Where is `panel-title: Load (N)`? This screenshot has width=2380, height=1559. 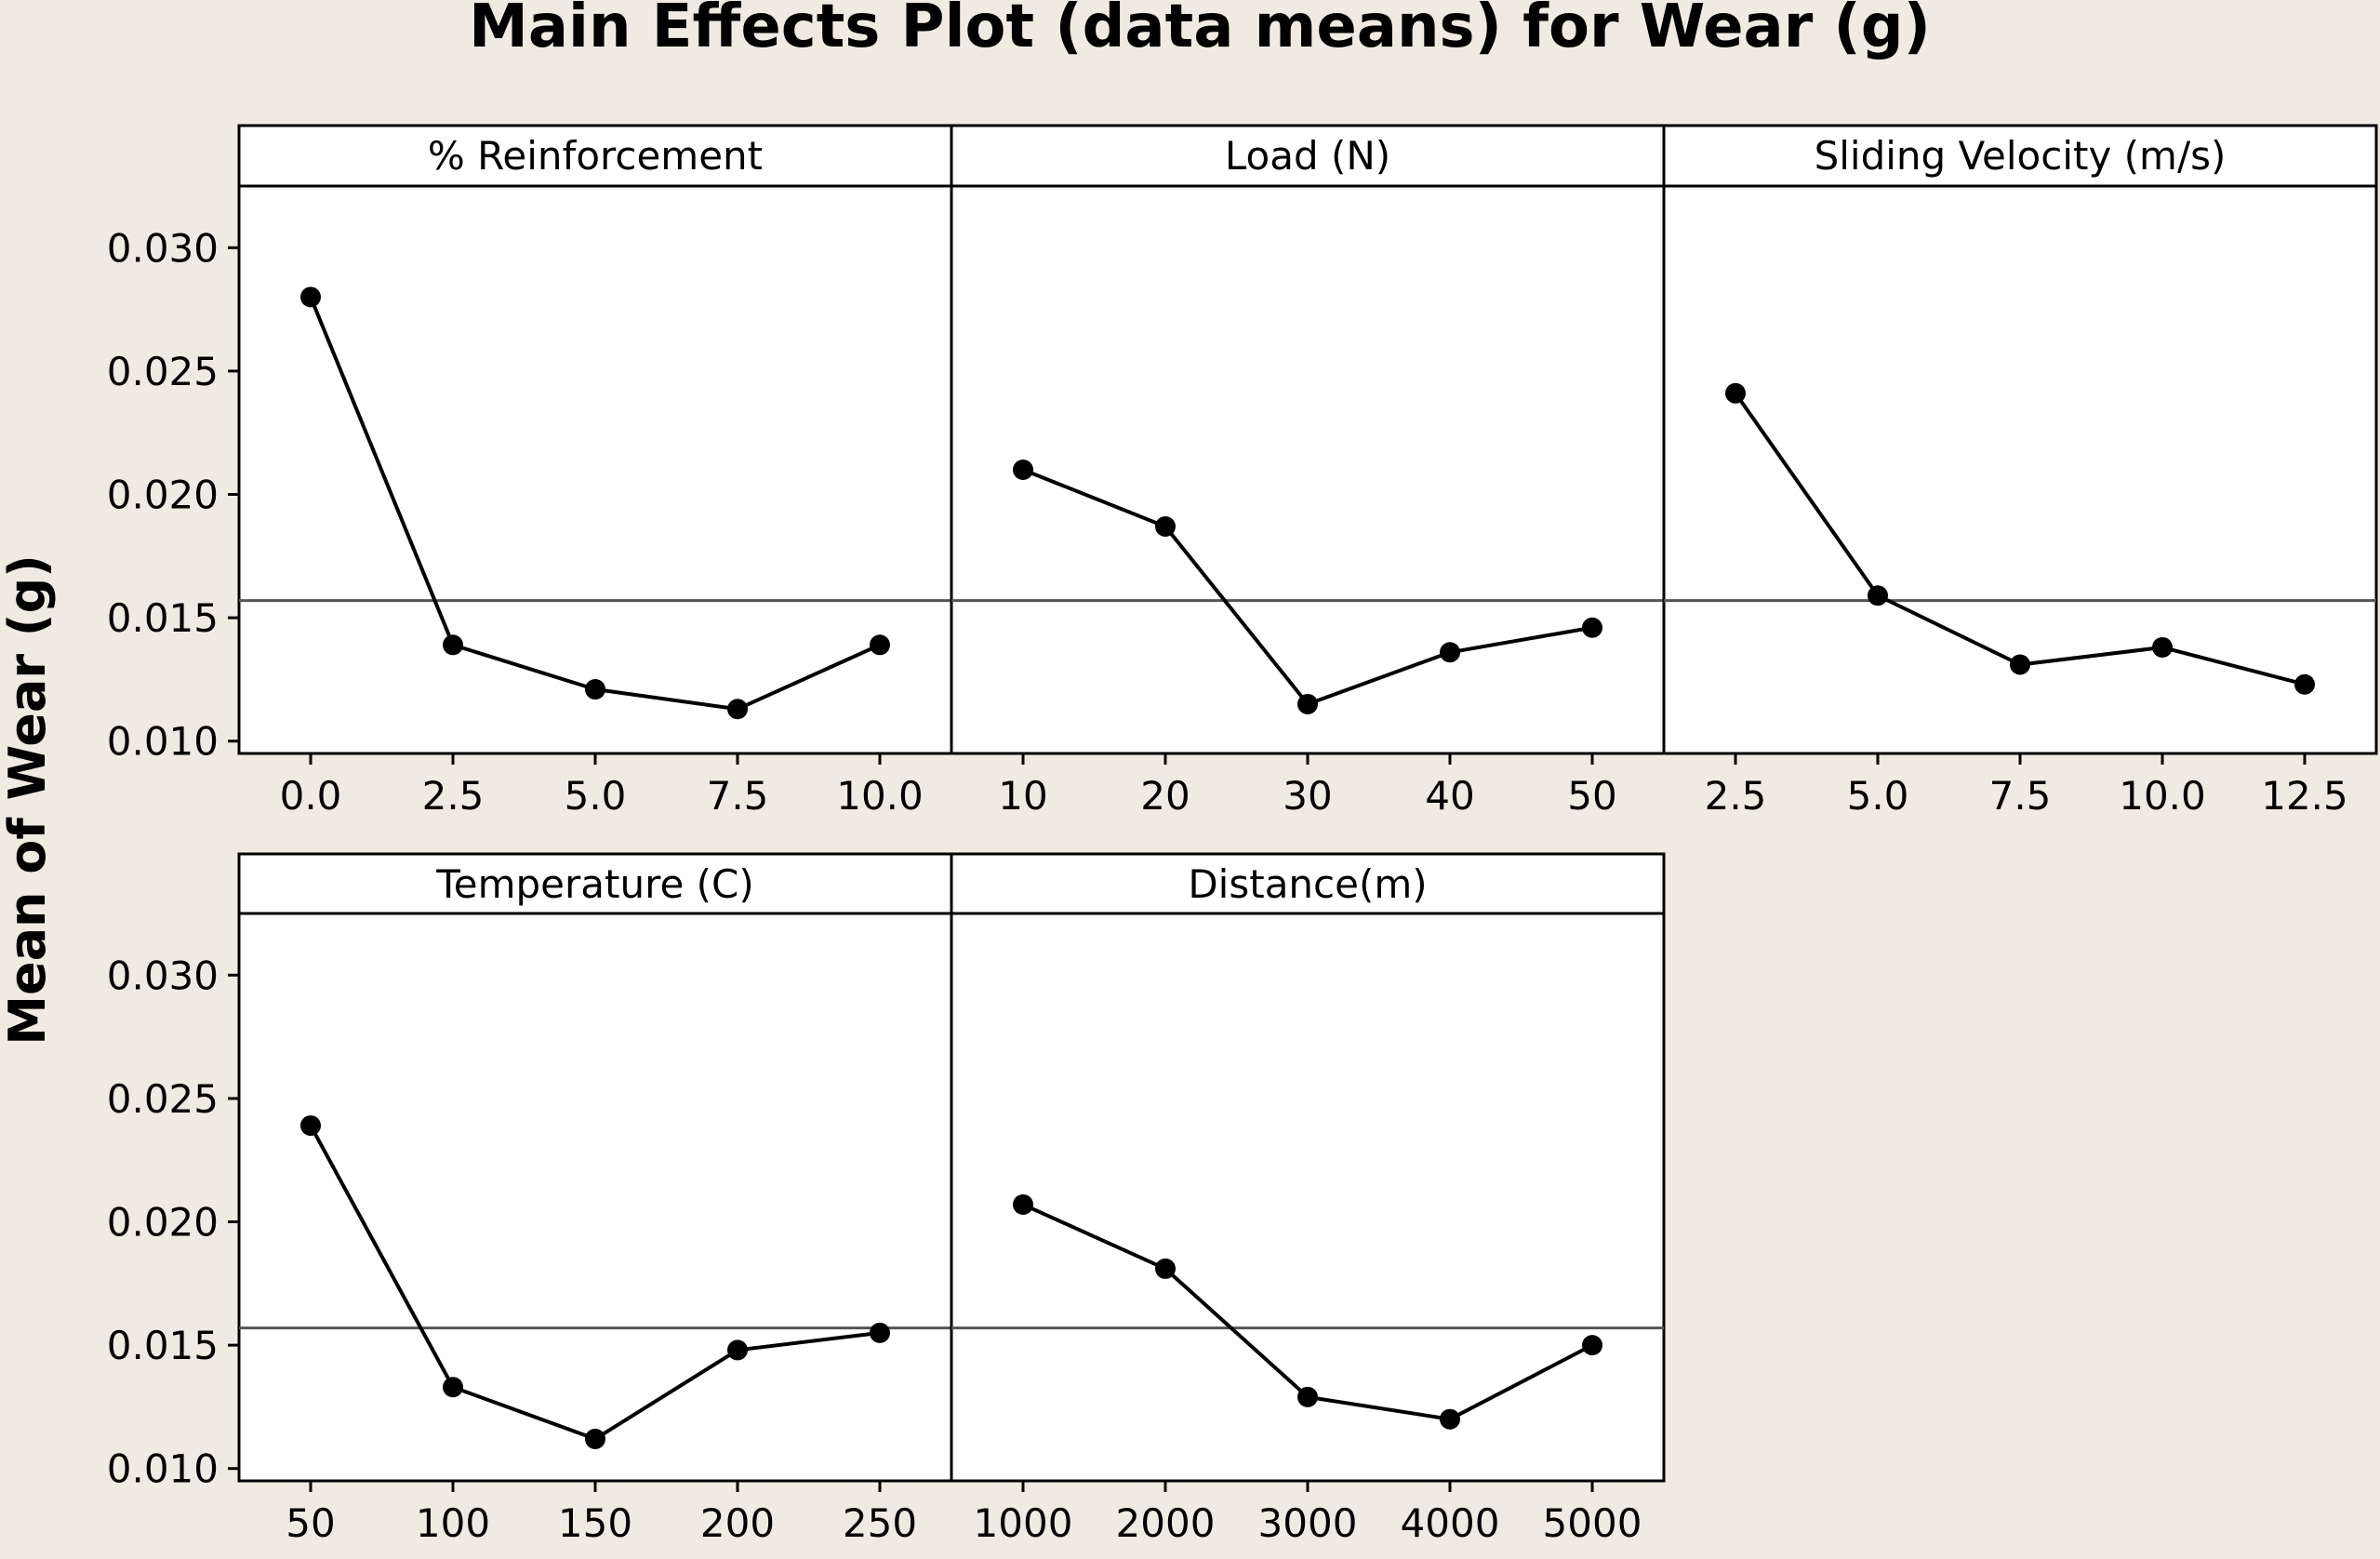
panel-title: Load (N) is located at coordinates (1307, 156).